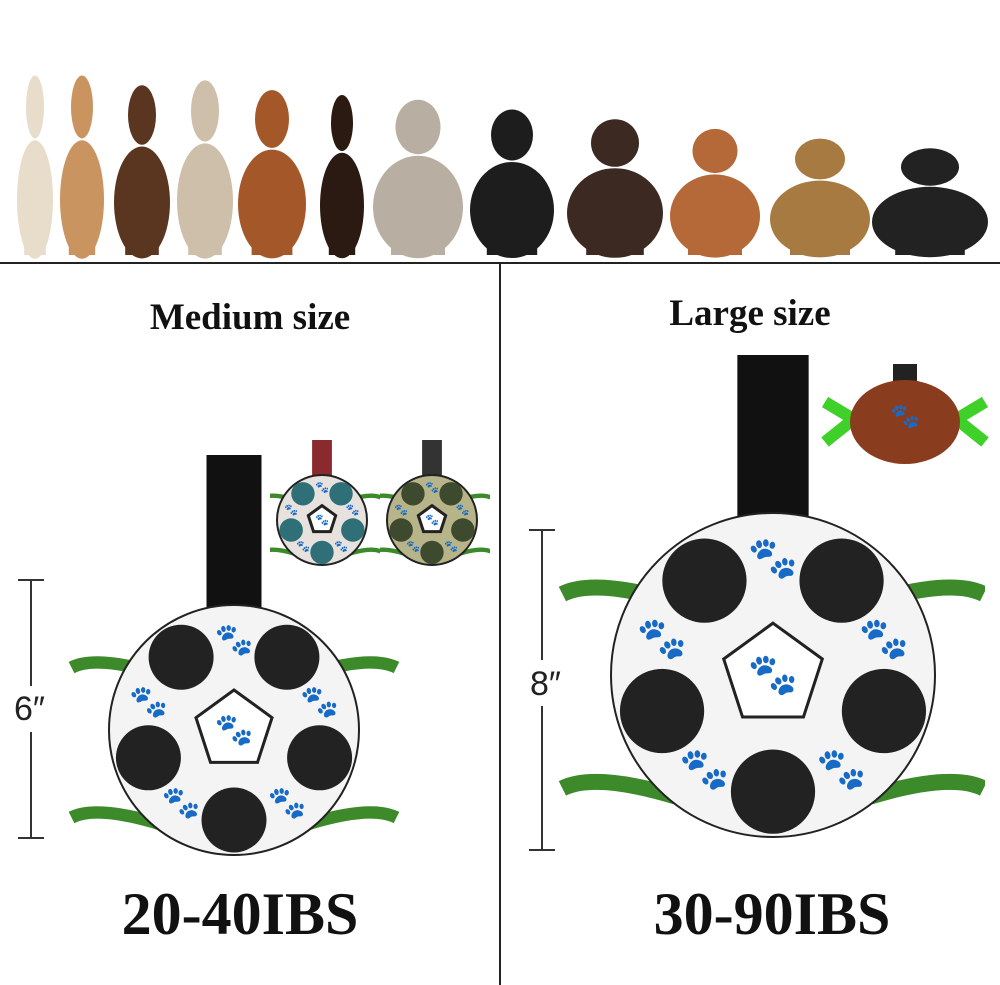  I want to click on large-dimension-label: 8″, so click(545, 684).